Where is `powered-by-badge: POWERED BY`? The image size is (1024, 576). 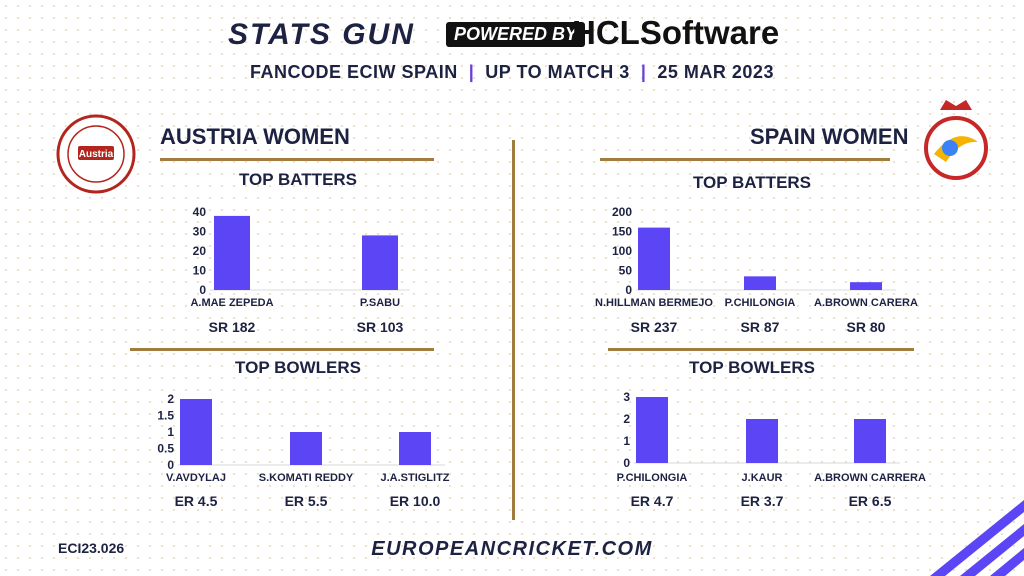 powered-by-badge: POWERED BY is located at coordinates (516, 34).